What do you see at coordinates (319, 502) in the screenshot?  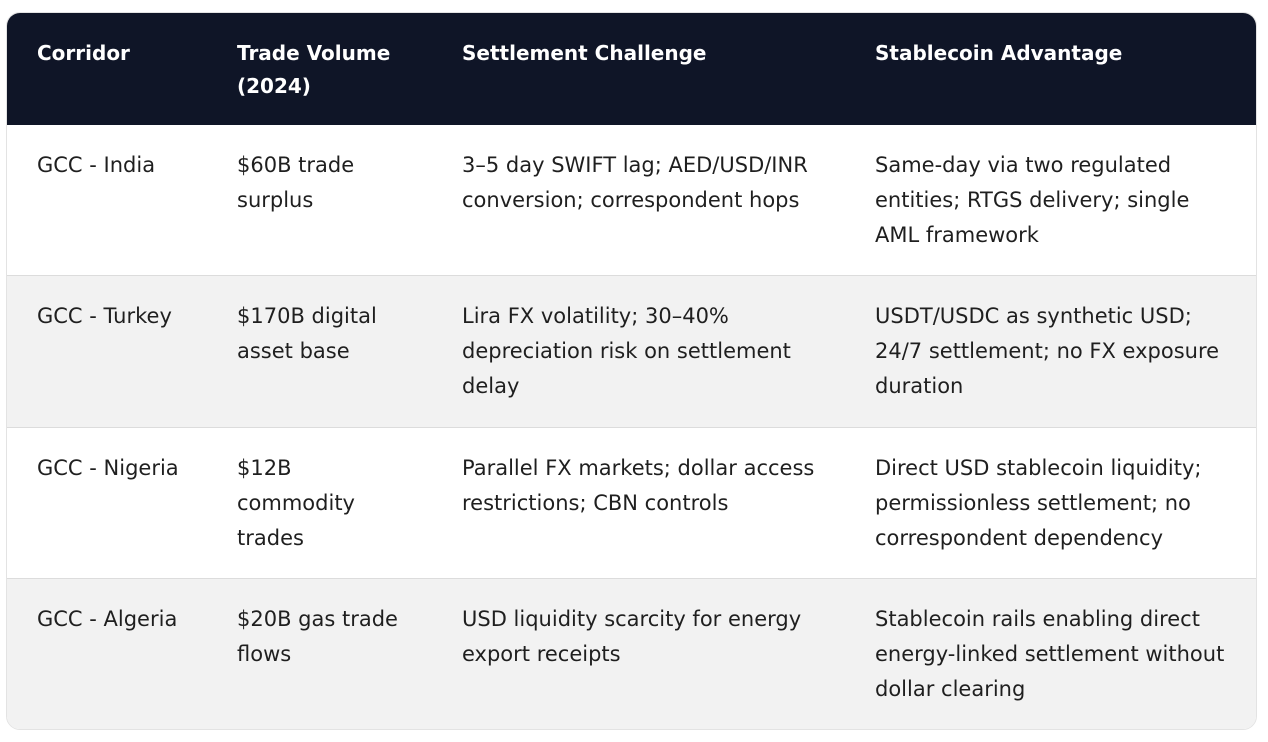 I see `cell-trade-volume: $12B commodity trades` at bounding box center [319, 502].